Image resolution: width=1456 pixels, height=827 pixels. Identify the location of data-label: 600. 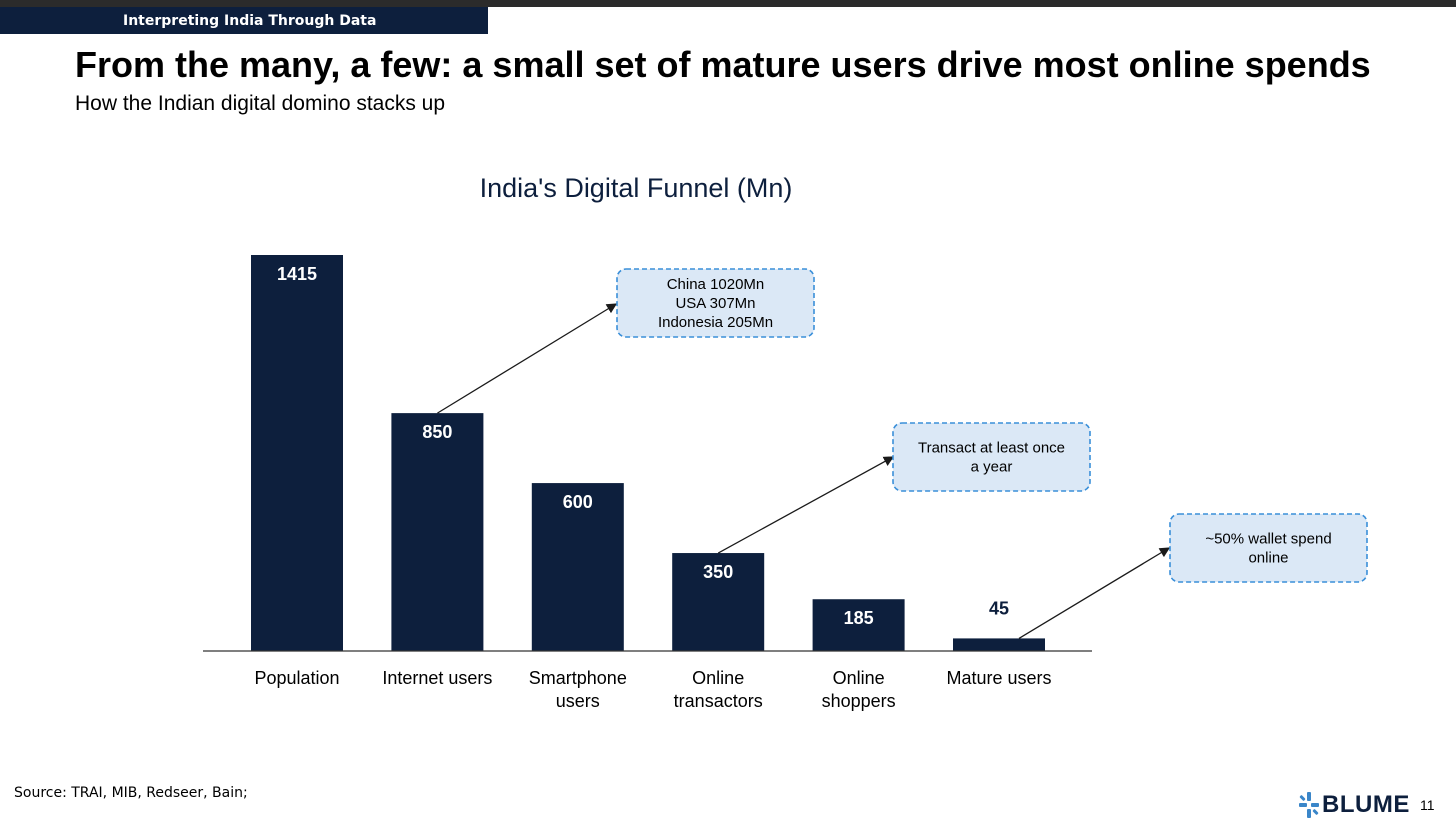
(578, 502).